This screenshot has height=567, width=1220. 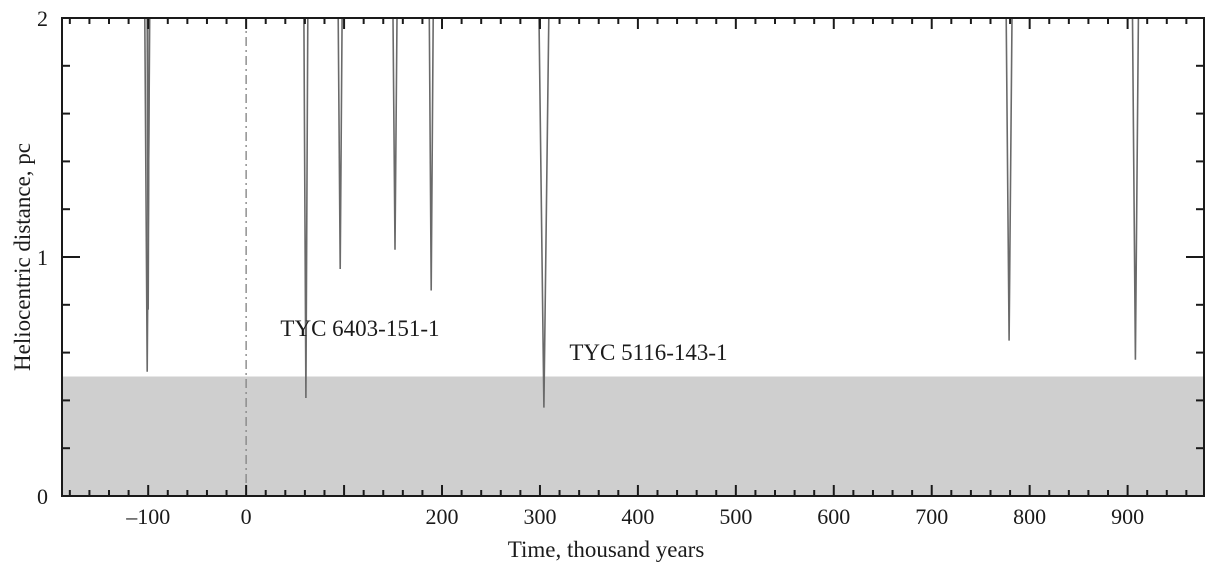 What do you see at coordinates (833, 516) in the screenshot?
I see `x-tick-label: 600` at bounding box center [833, 516].